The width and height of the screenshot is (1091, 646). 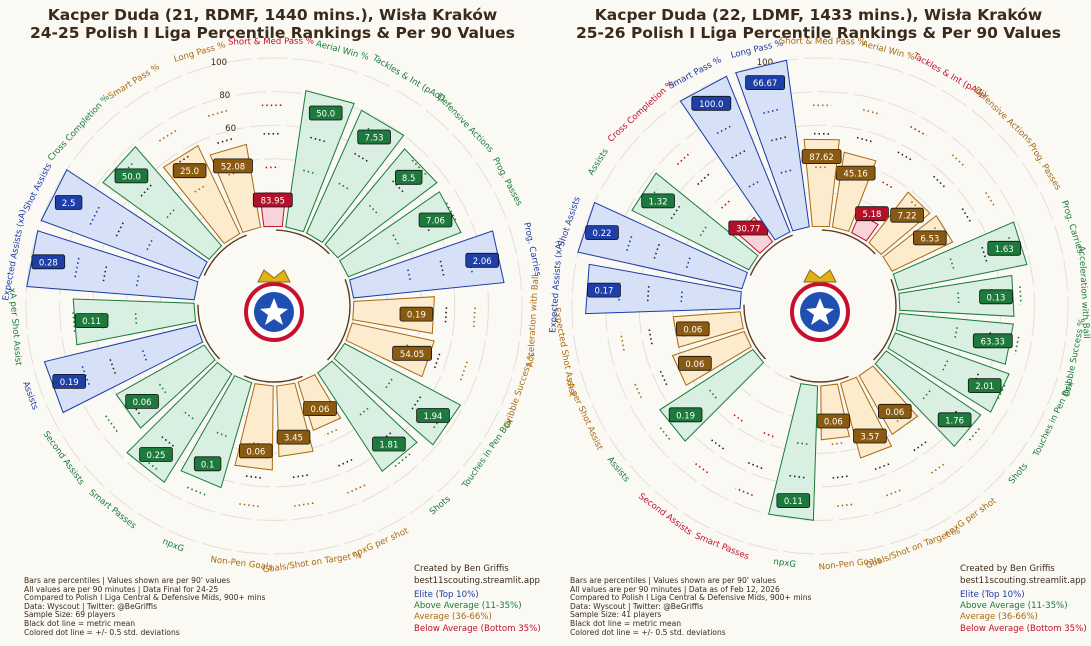 What do you see at coordinates (435, 222) in the screenshot?
I see `value-label: 7.06` at bounding box center [435, 222].